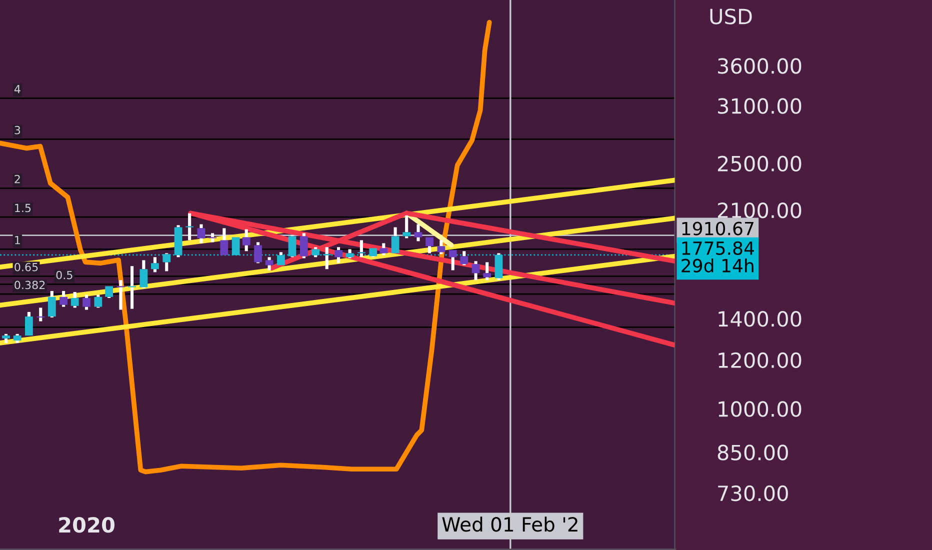 Image resolution: width=932 pixels, height=550 pixels. Describe the element at coordinates (17, 240) in the screenshot. I see `annotation: 1` at that location.